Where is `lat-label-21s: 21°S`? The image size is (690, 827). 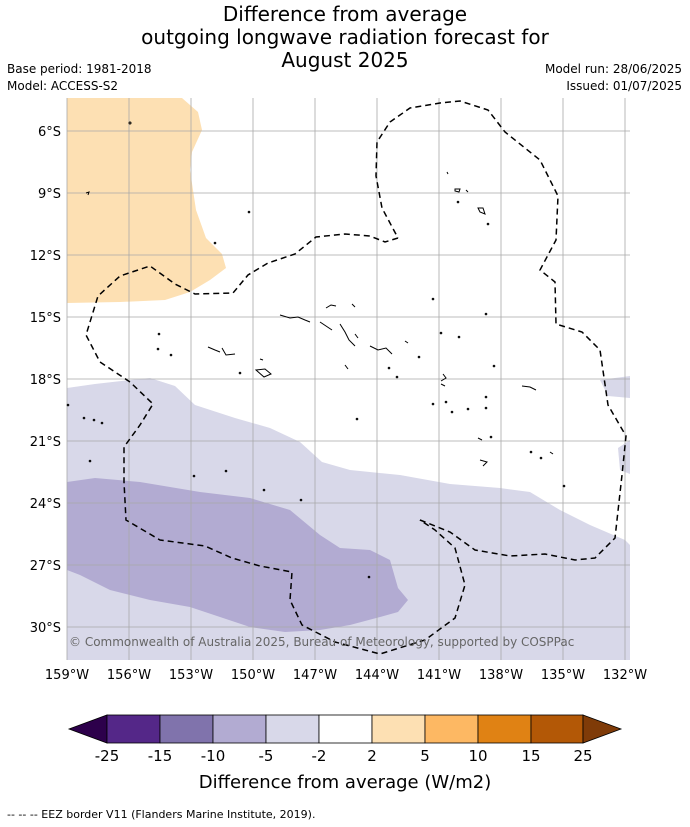 lat-label-21s: 21°S is located at coordinates (45, 442).